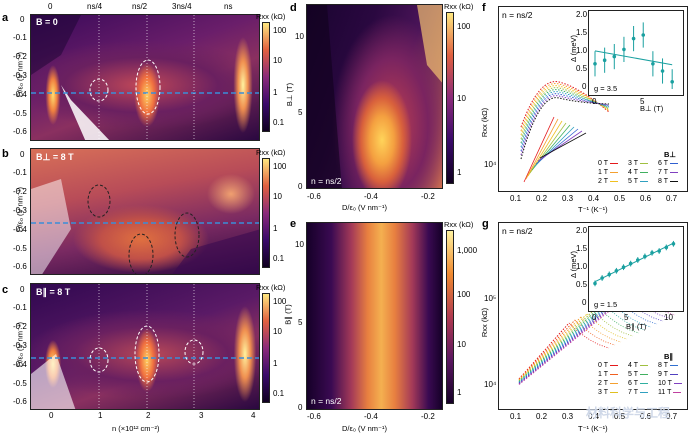  What do you see at coordinates (266, 77) in the screenshot?
I see `colorbar-a` at bounding box center [266, 77].